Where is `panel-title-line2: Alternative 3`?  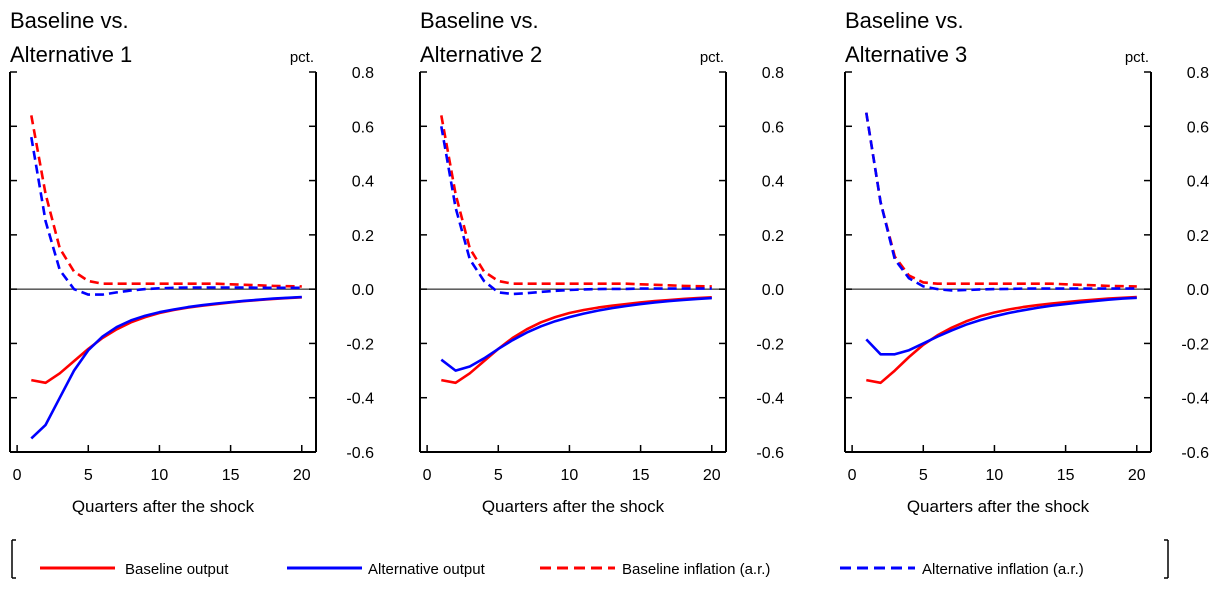
panel-title-line2: Alternative 3 is located at coordinates (906, 54).